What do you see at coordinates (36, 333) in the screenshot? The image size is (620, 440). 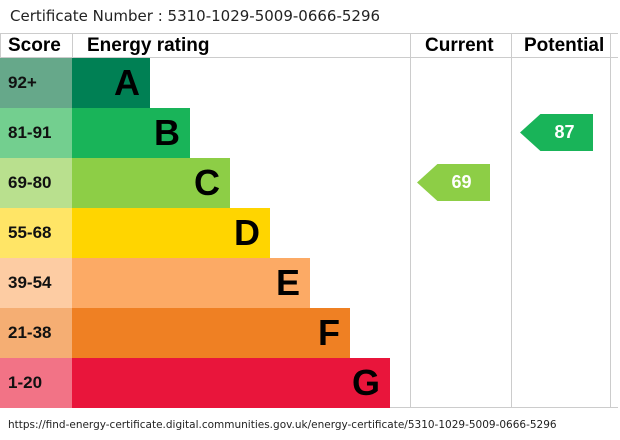 I see `band-score: 21-38` at bounding box center [36, 333].